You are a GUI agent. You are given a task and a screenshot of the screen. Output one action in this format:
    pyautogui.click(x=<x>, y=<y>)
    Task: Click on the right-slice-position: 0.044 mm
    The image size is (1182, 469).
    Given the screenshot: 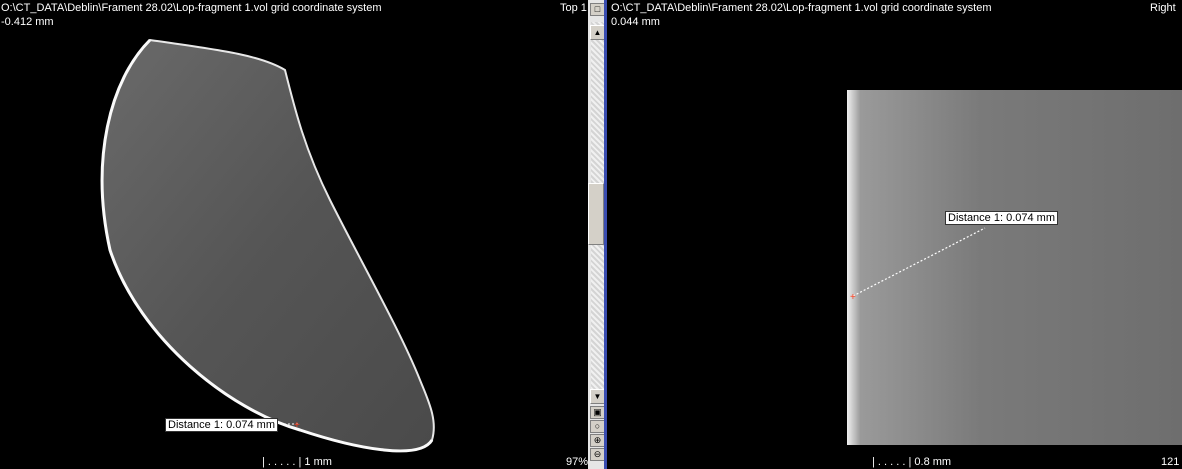 What is the action you would take?
    pyautogui.click(x=635, y=22)
    